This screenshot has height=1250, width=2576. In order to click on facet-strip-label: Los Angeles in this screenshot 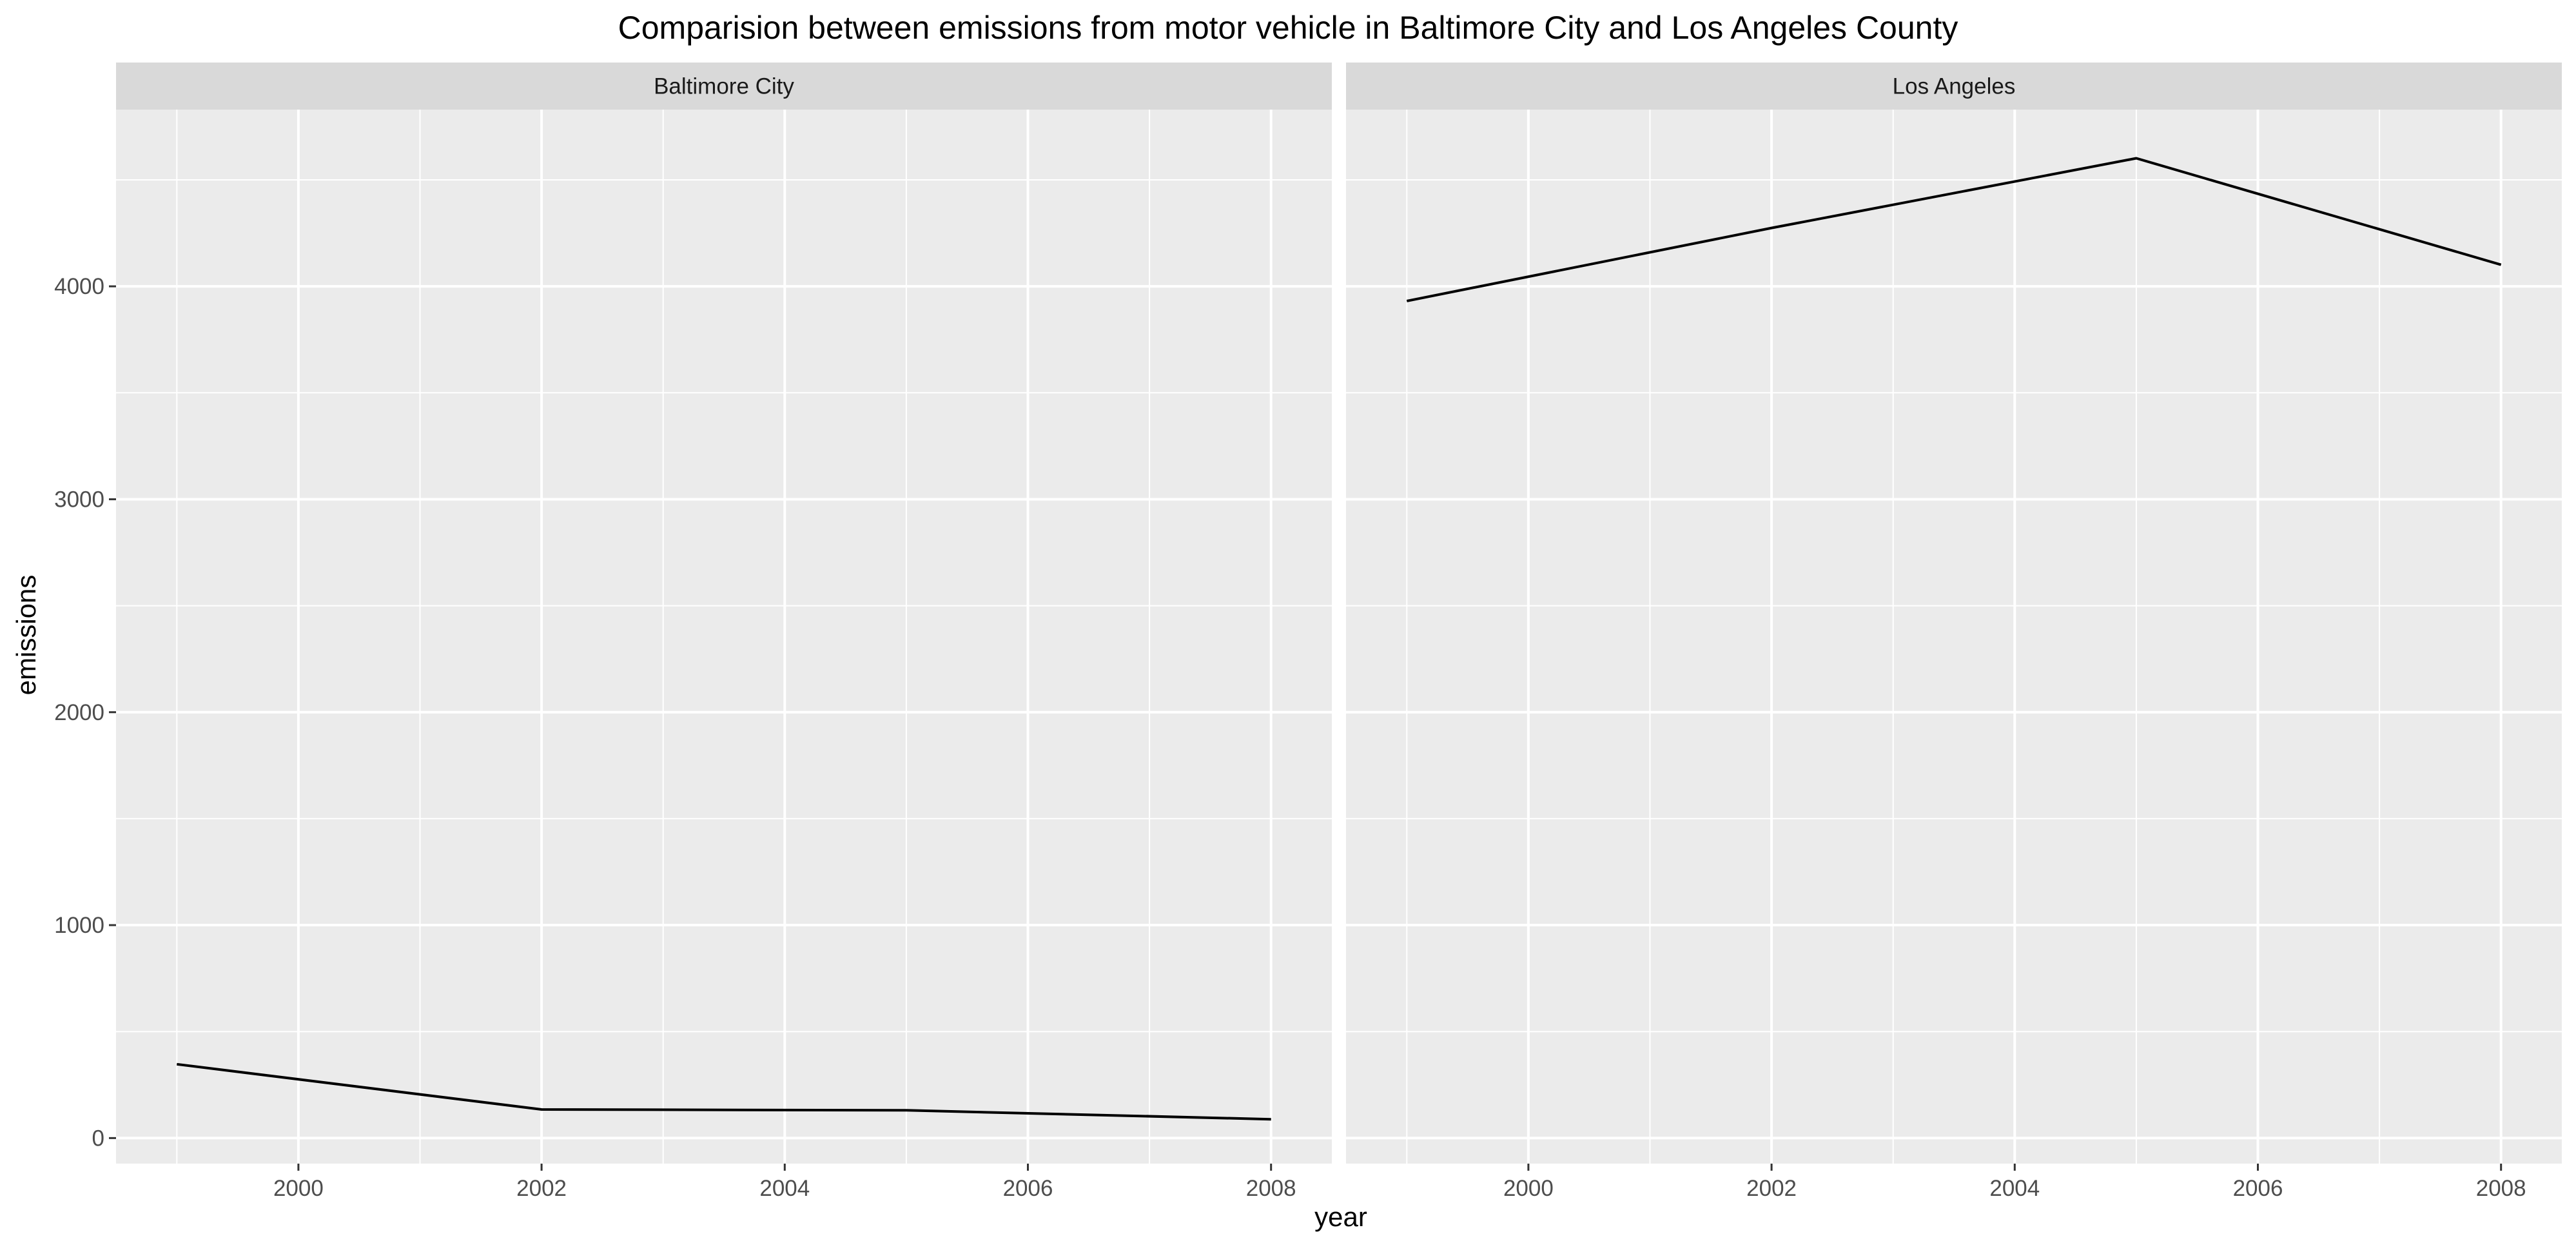, I will do `click(1954, 86)`.